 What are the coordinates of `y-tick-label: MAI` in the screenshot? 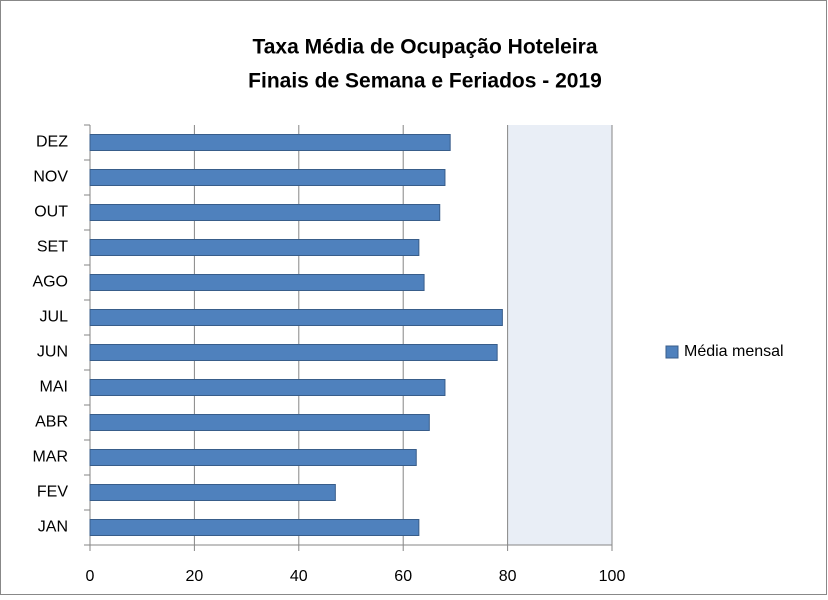 It's located at (54, 387).